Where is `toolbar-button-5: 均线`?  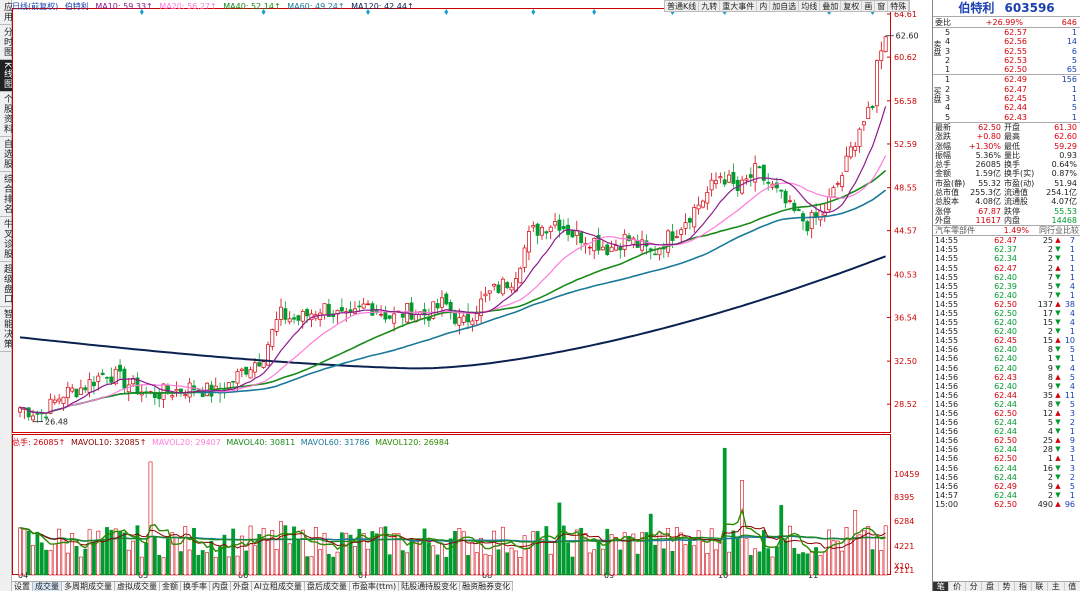
toolbar-button-5: 均线 is located at coordinates (810, 6).